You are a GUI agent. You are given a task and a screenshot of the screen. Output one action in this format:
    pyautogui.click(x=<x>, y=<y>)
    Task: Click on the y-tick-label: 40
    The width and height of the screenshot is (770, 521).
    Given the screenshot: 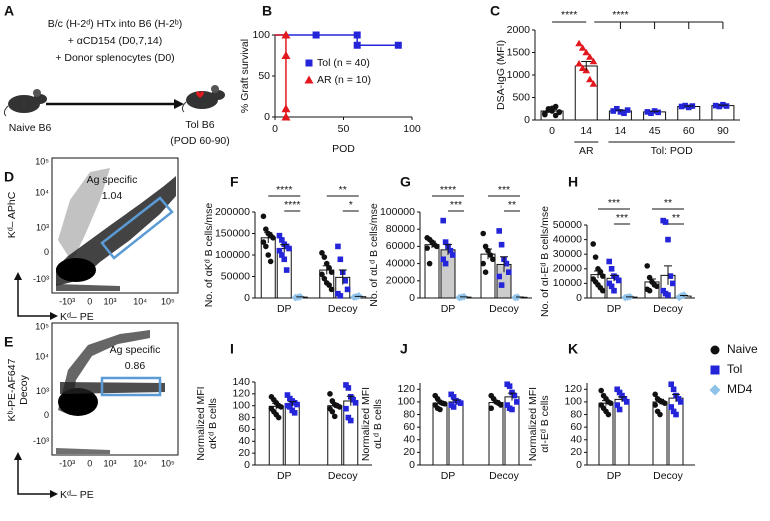 What is the action you would take?
    pyautogui.click(x=409, y=440)
    